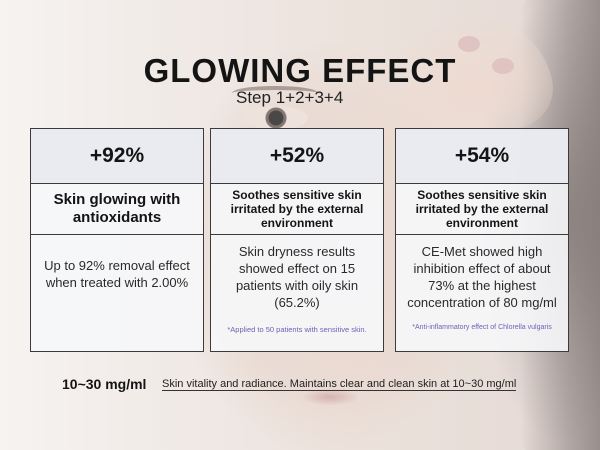 The width and height of the screenshot is (600, 450). Describe the element at coordinates (482, 156) in the screenshot. I see `card-stat: +54%` at that location.